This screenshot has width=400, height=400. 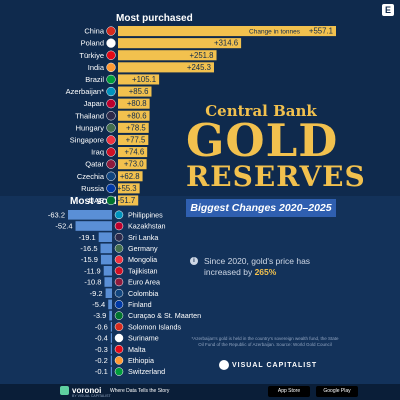 What do you see at coordinates (91, 396) in the screenshot?
I see `voronoi-by: BY VISUAL CAPITALIST` at bounding box center [91, 396].